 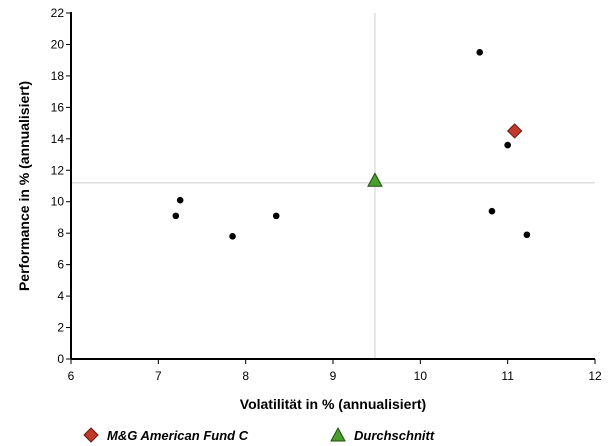 I want to click on y-tick-label: 2, so click(x=60, y=328).